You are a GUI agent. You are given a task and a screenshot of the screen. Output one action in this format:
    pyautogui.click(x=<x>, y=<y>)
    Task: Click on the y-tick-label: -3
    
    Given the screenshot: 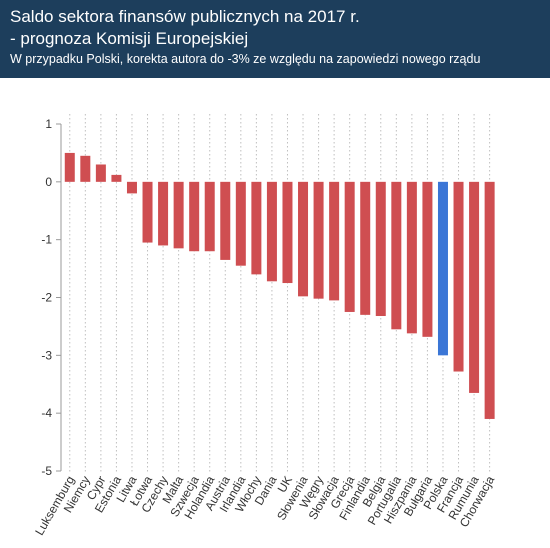 What is the action you would take?
    pyautogui.click(x=46, y=355)
    